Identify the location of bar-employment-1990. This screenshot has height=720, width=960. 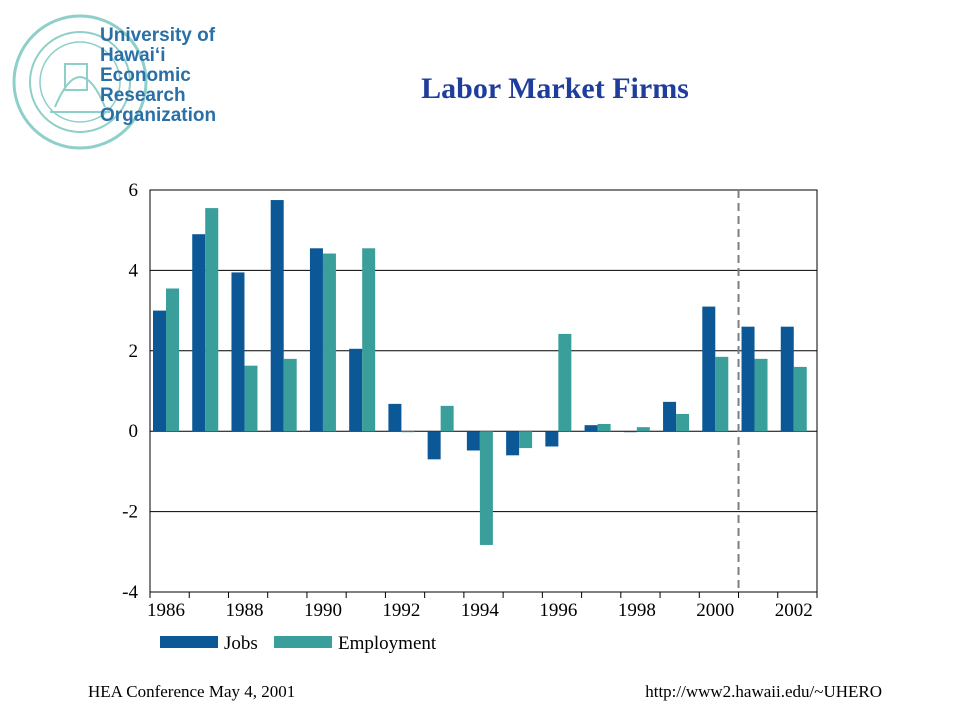
(329, 342).